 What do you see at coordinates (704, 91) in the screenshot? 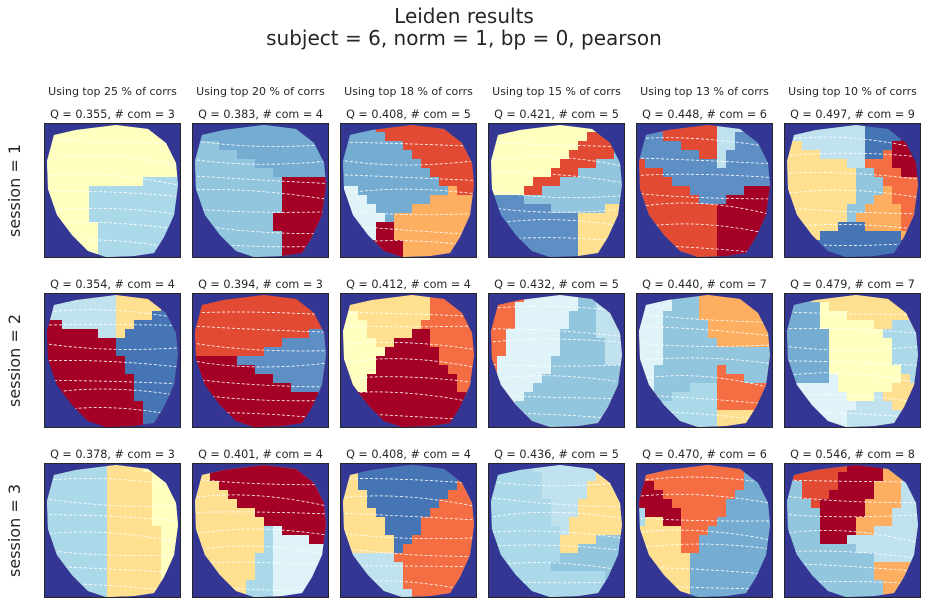
I see `column-title: Using top 13 % of corrs` at bounding box center [704, 91].